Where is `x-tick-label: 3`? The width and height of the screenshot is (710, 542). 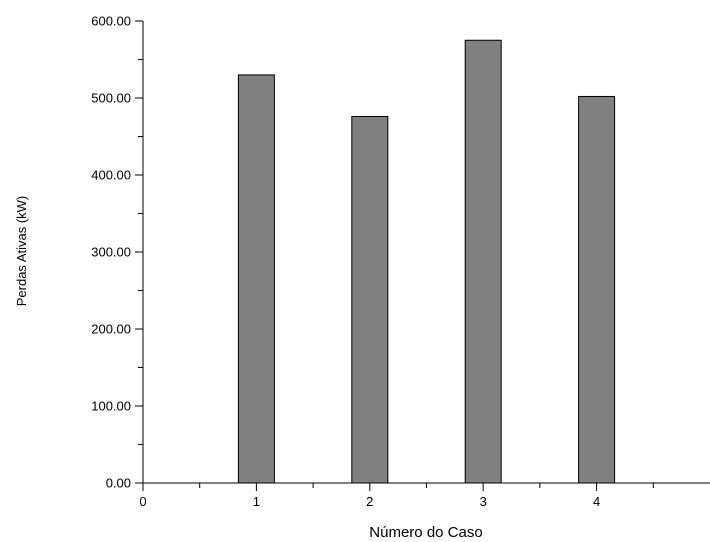
x-tick-label: 3 is located at coordinates (483, 501).